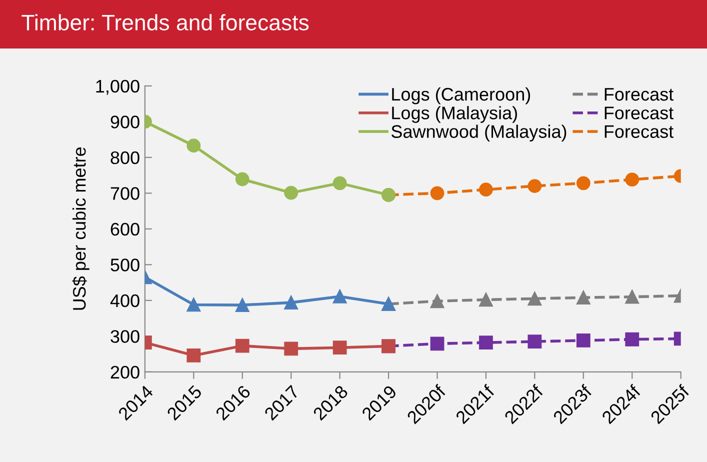 This screenshot has width=707, height=462. I want to click on y-tick-label: 300, so click(125, 336).